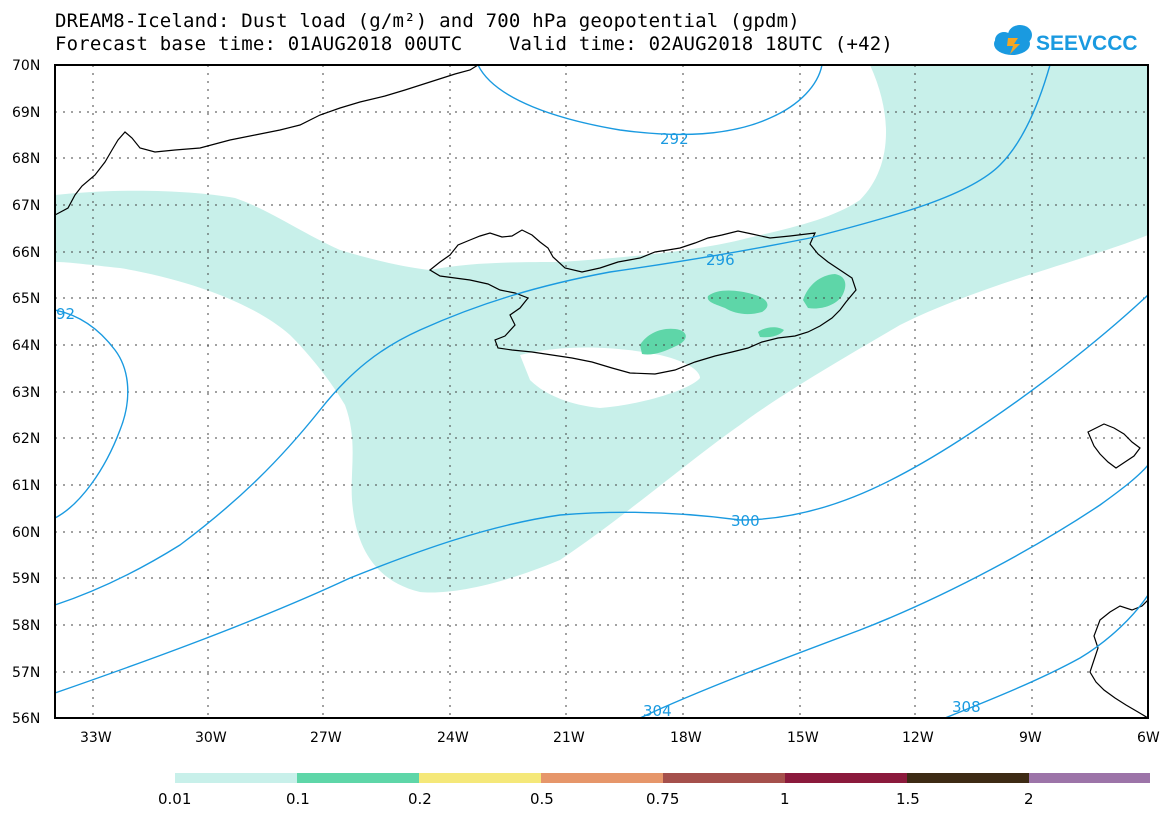 The height and width of the screenshot is (815, 1175). I want to click on lat-label: 57N, so click(26, 673).